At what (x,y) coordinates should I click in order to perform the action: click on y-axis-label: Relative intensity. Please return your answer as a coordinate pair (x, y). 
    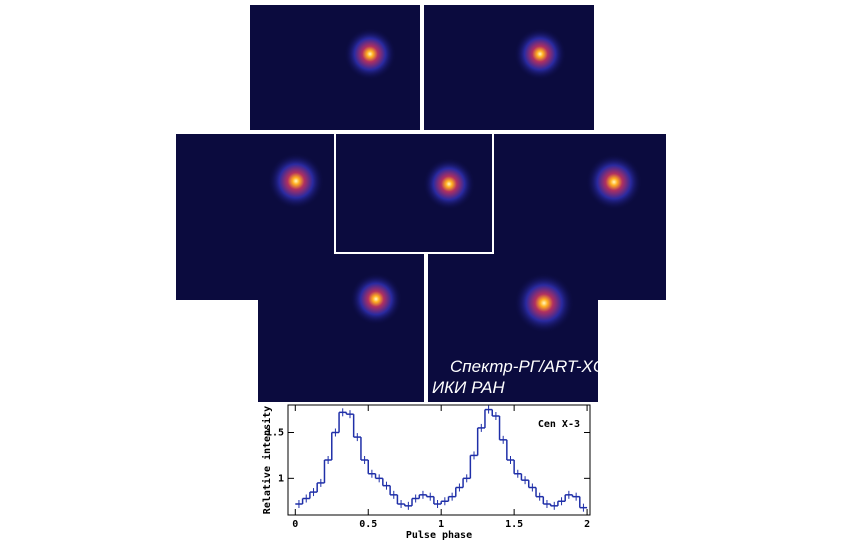
    Looking at the image, I should click on (267, 460).